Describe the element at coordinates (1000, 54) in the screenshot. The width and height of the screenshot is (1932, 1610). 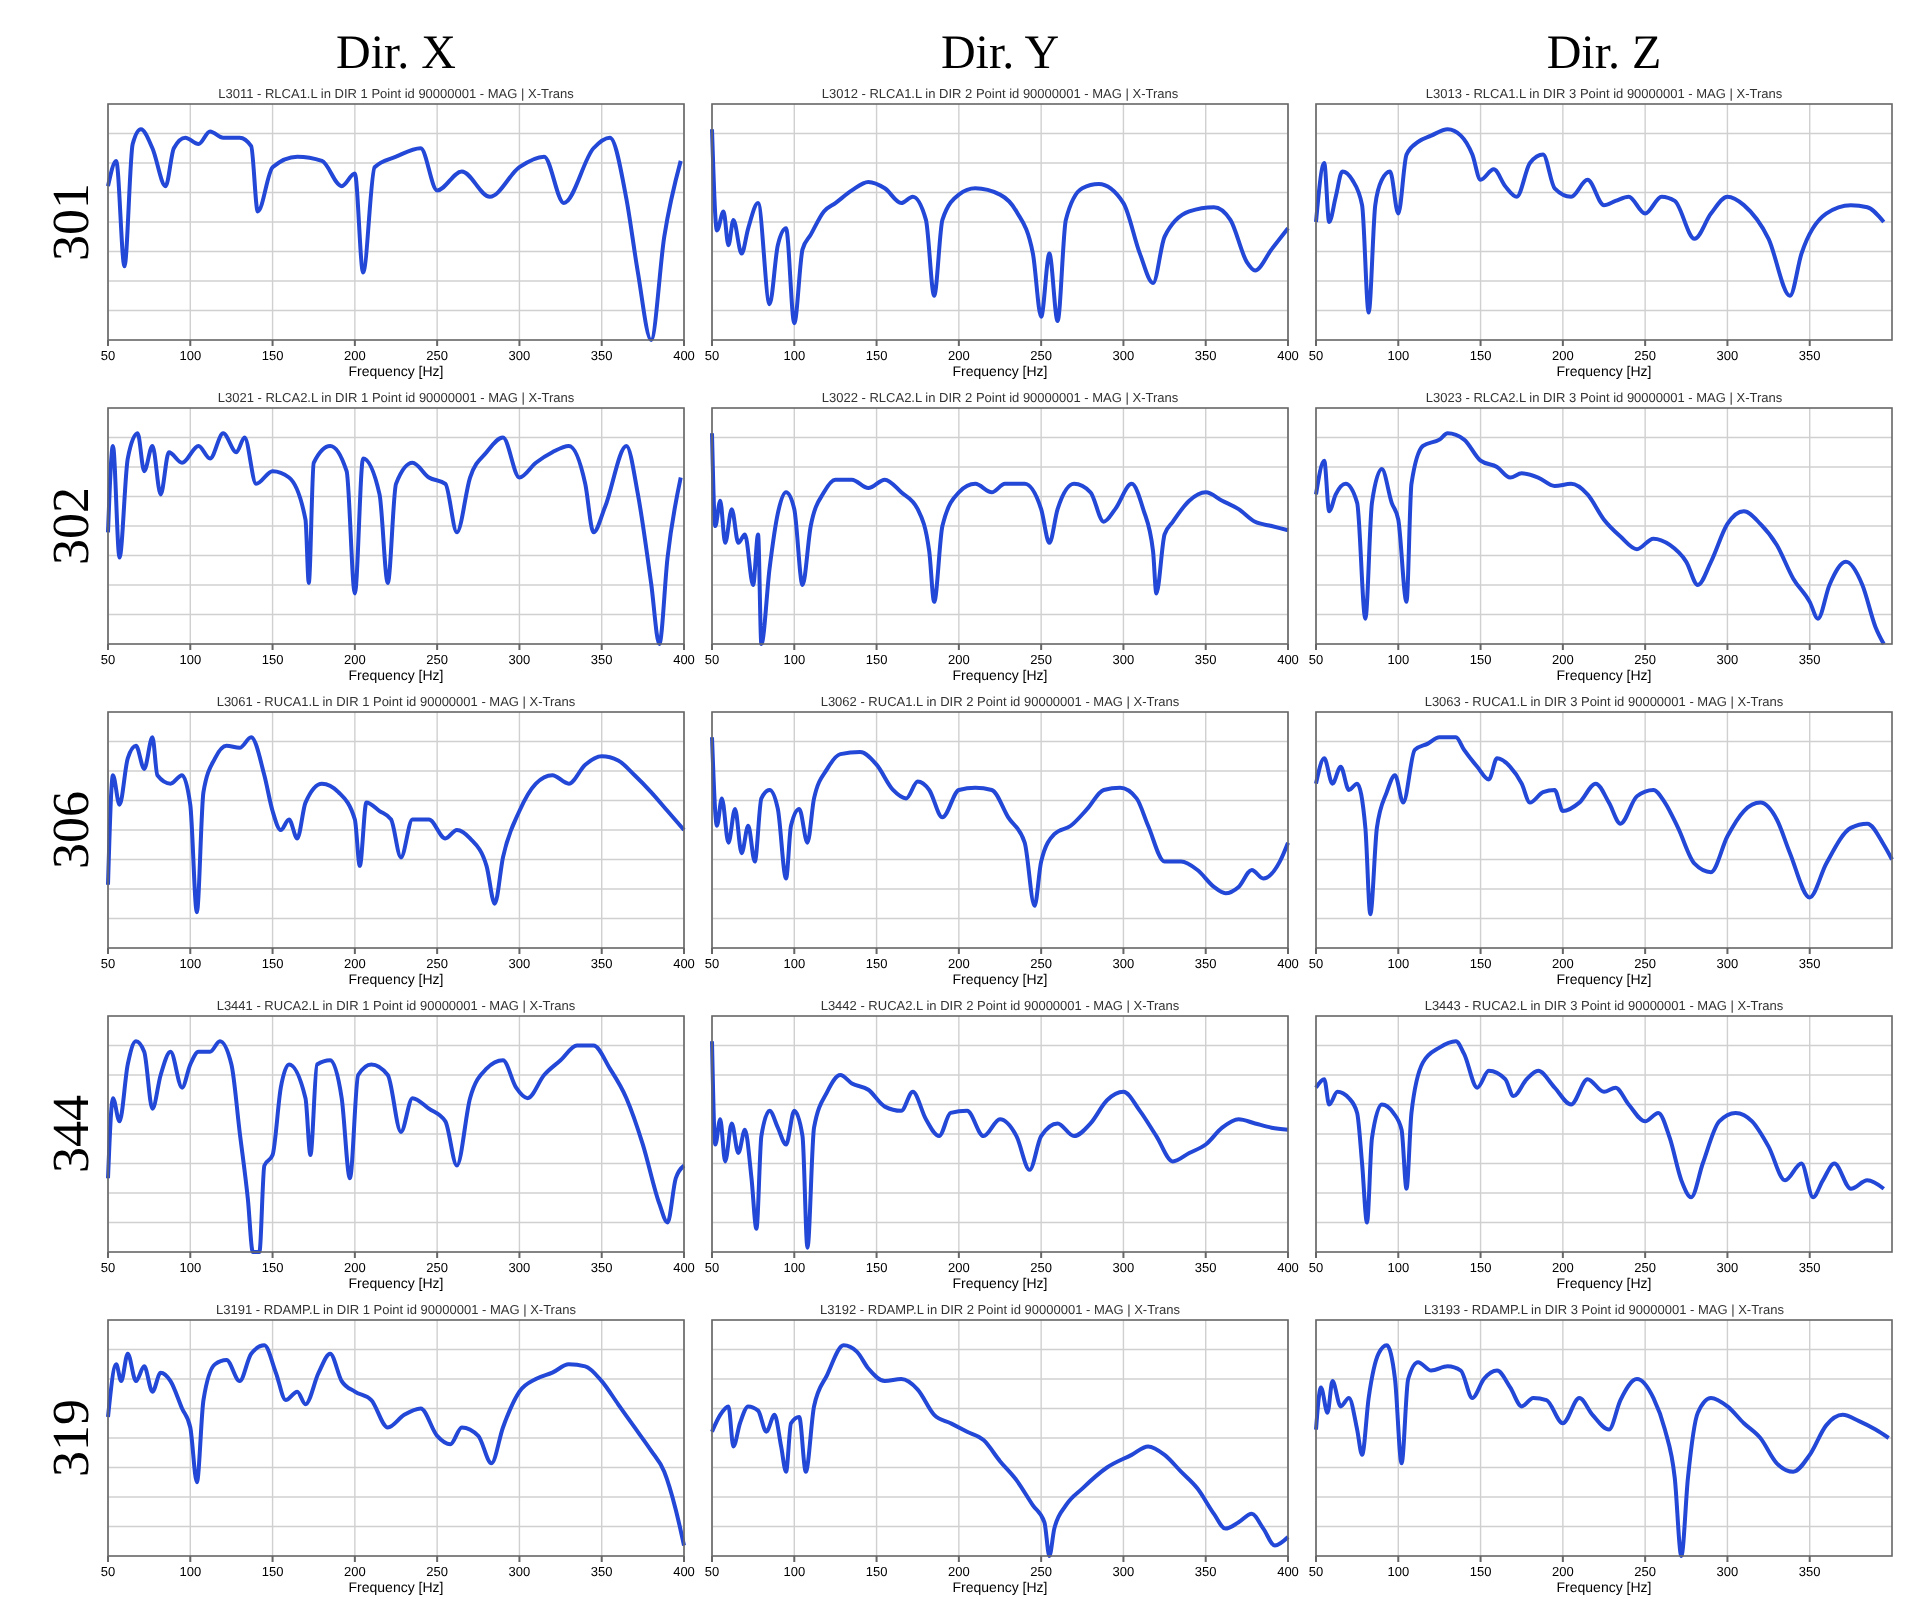
I see `text: Dir. Y` at that location.